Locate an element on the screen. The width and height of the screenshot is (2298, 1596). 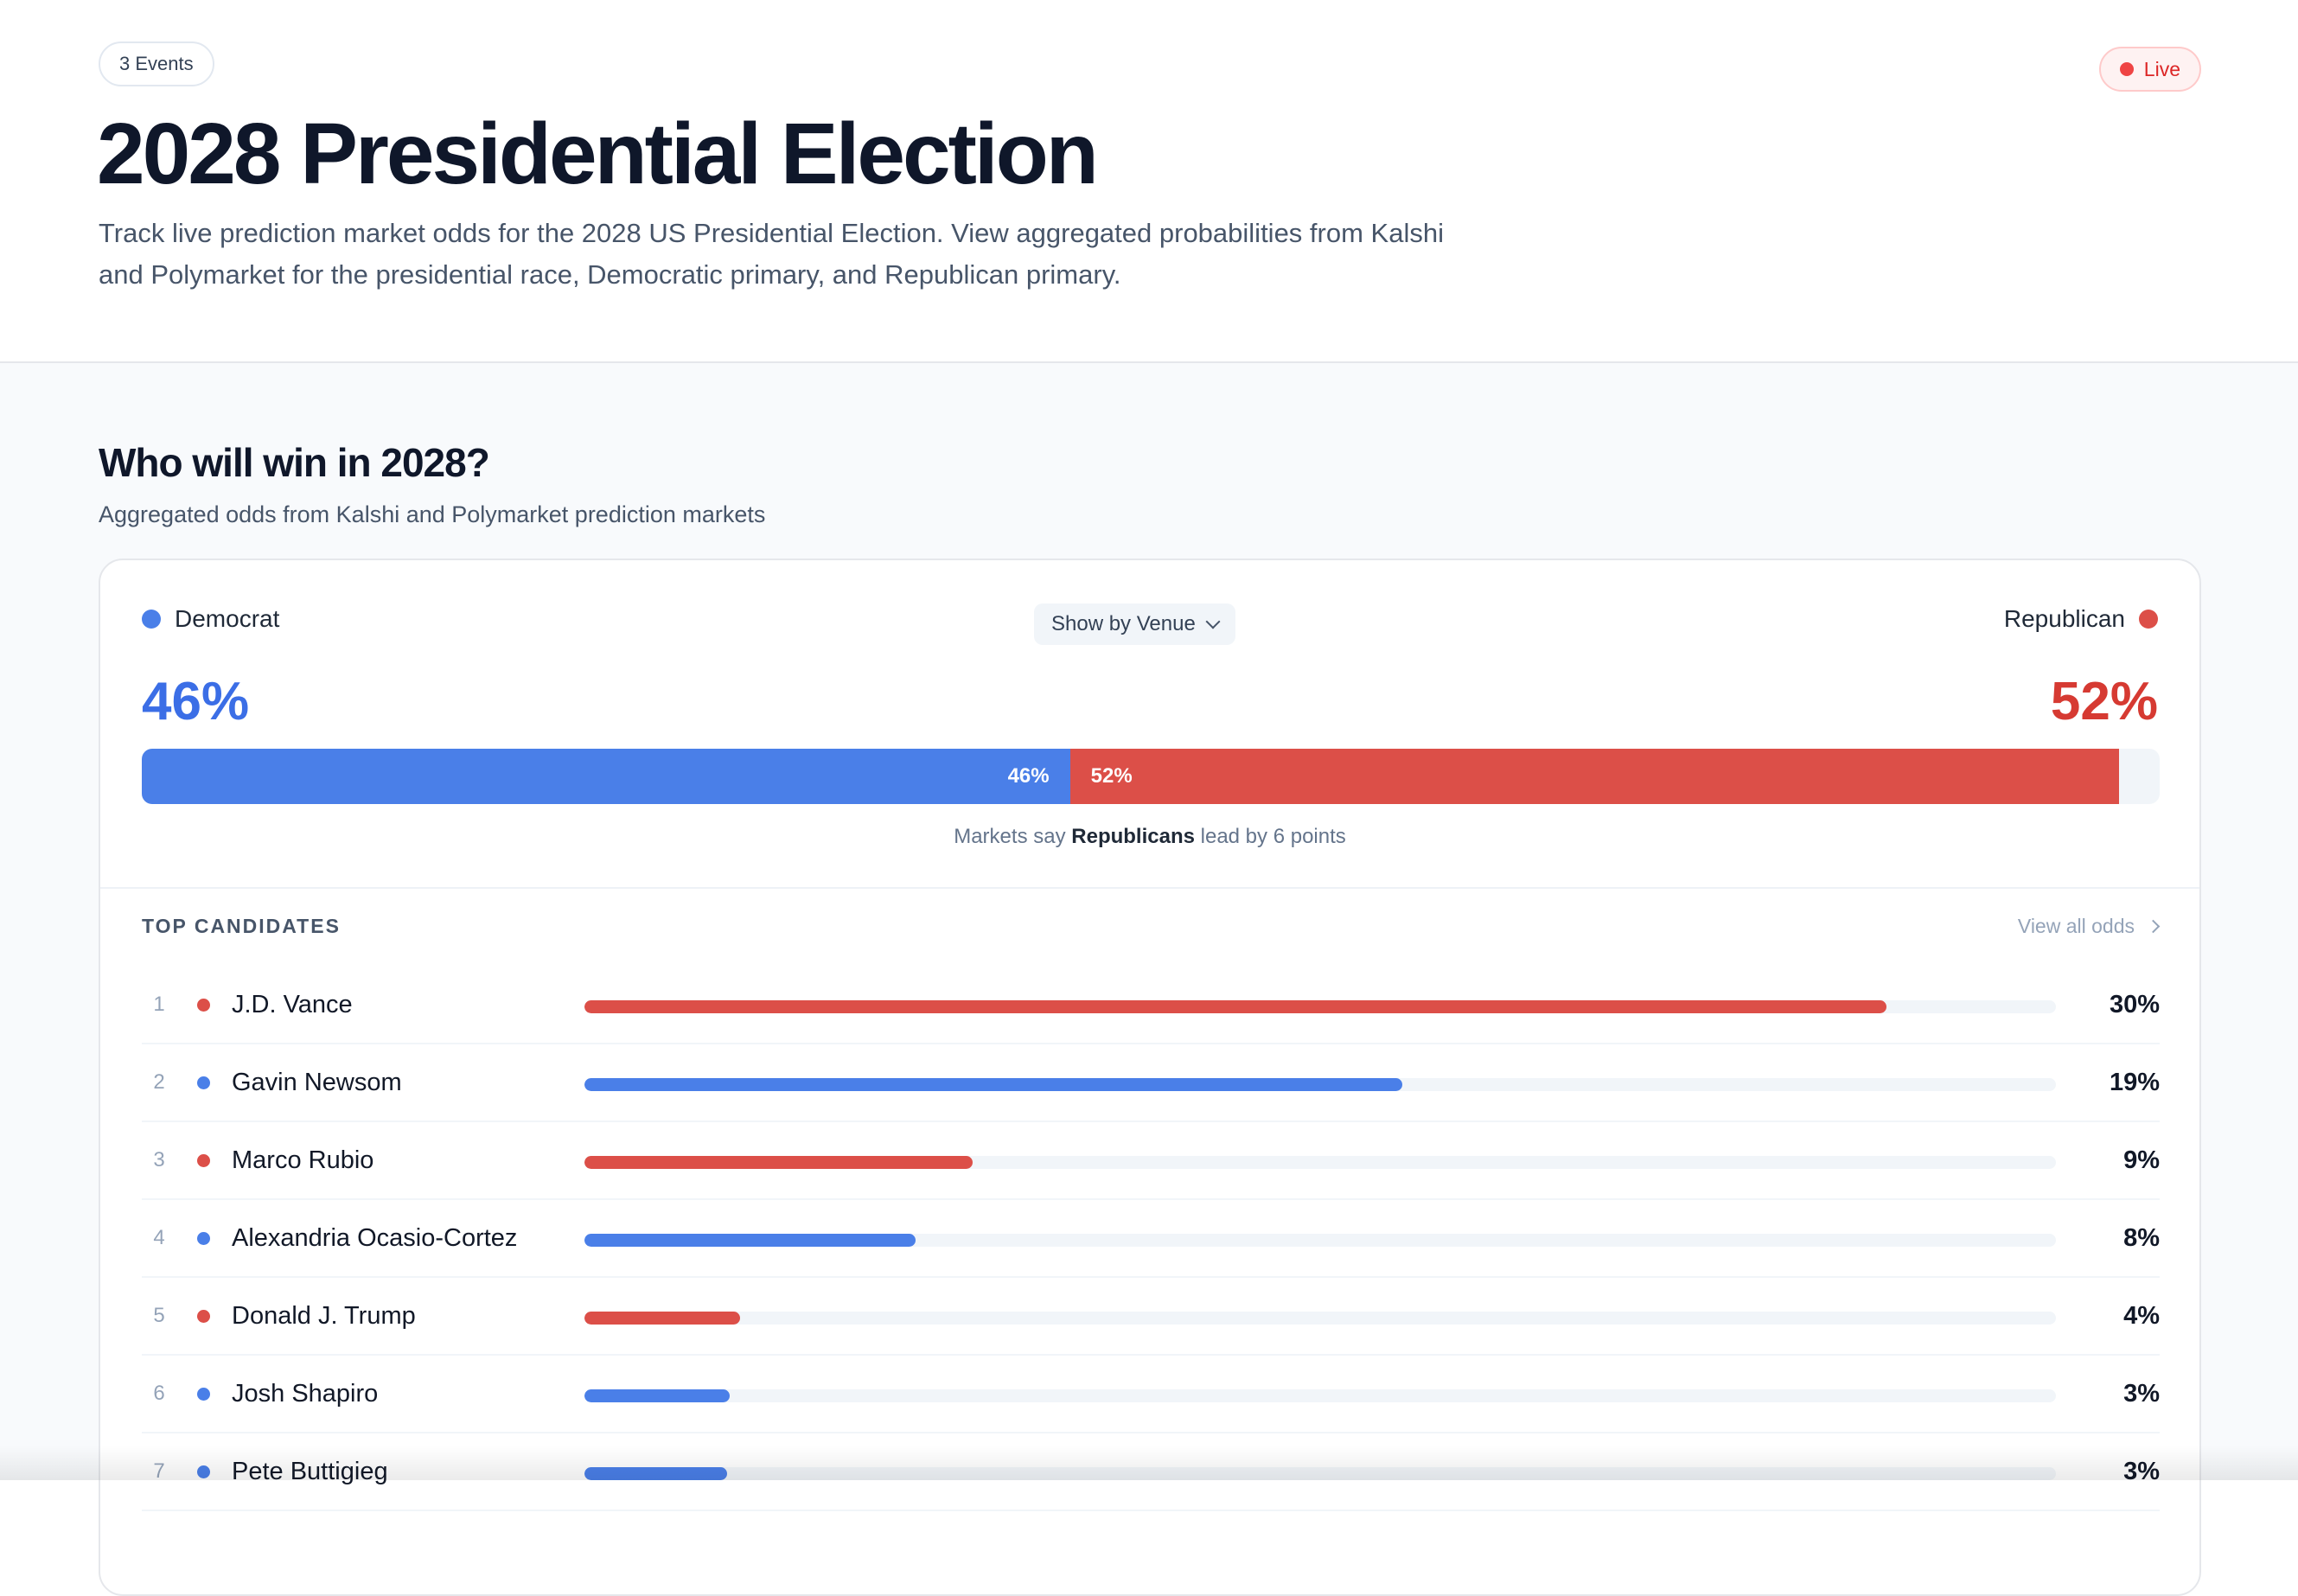
candidate-rank: 1 is located at coordinates (159, 1005).